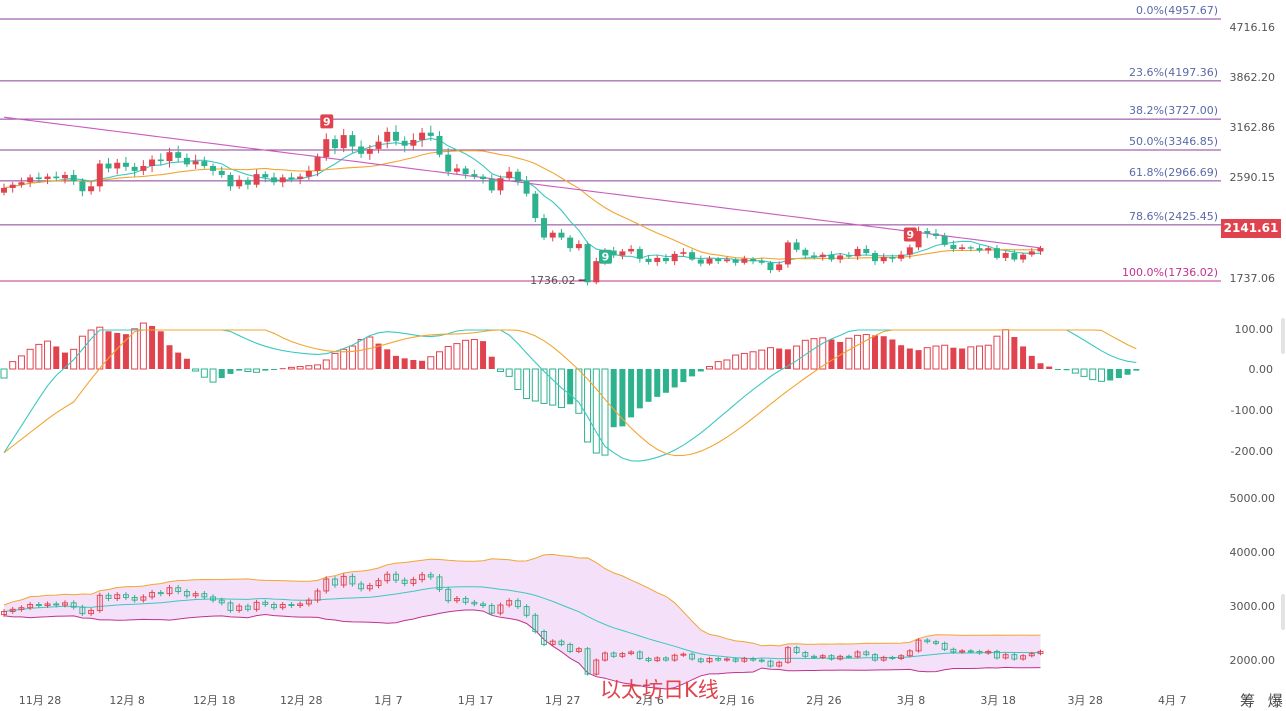  I want to click on date-tick-4: 1月 7, so click(388, 700).